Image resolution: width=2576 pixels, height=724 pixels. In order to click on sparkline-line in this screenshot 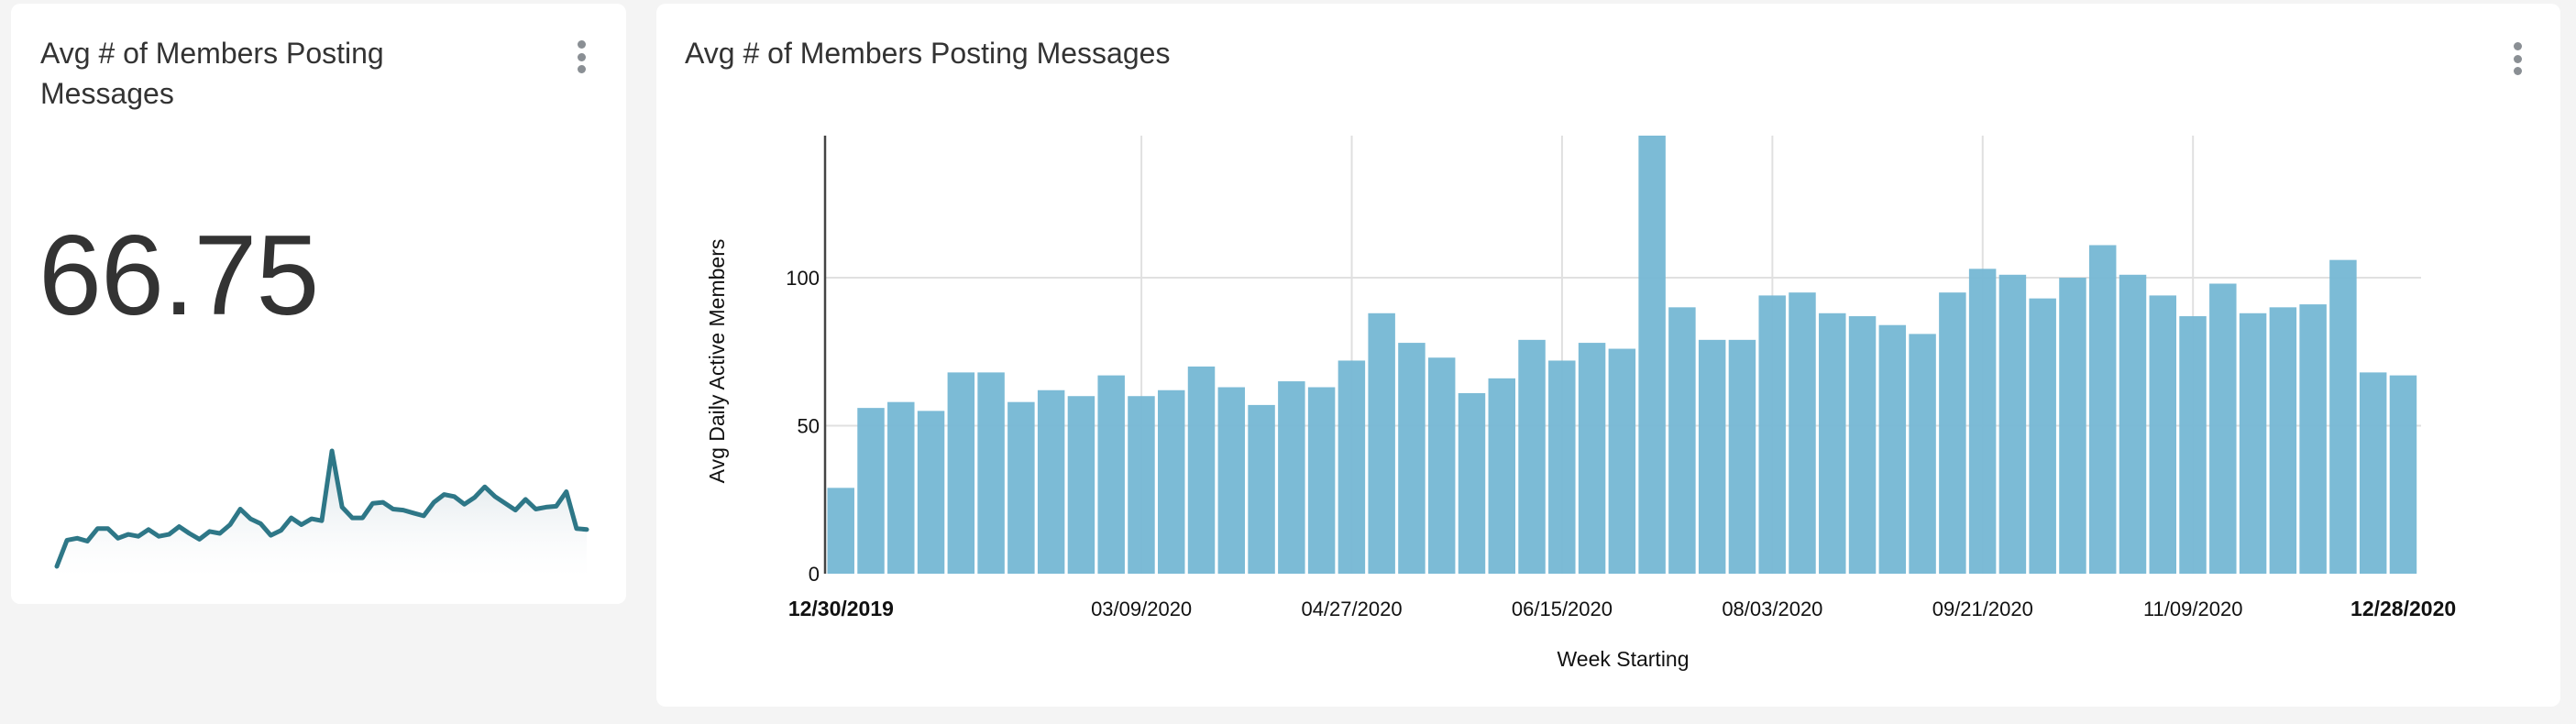, I will do `click(322, 508)`.